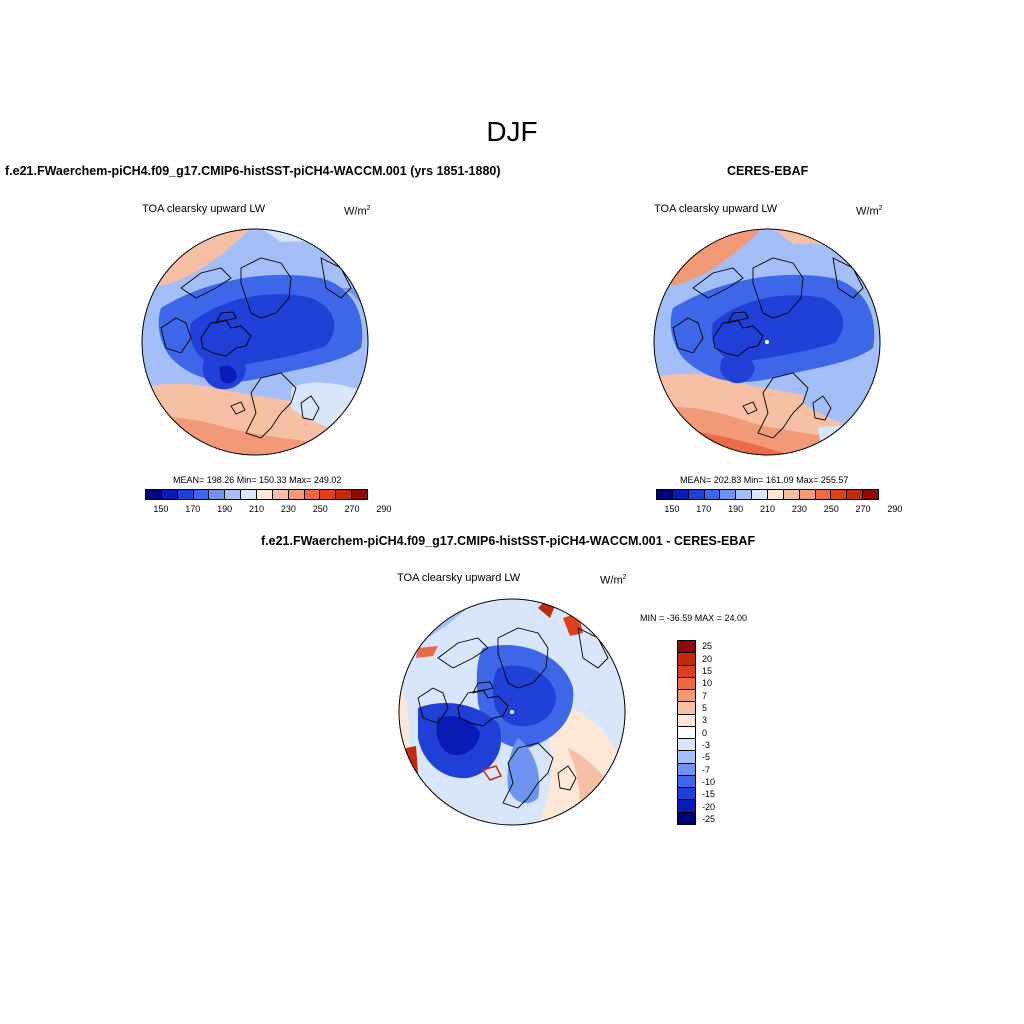 The height and width of the screenshot is (1024, 1024). I want to click on diff-polar-map, so click(512, 712).